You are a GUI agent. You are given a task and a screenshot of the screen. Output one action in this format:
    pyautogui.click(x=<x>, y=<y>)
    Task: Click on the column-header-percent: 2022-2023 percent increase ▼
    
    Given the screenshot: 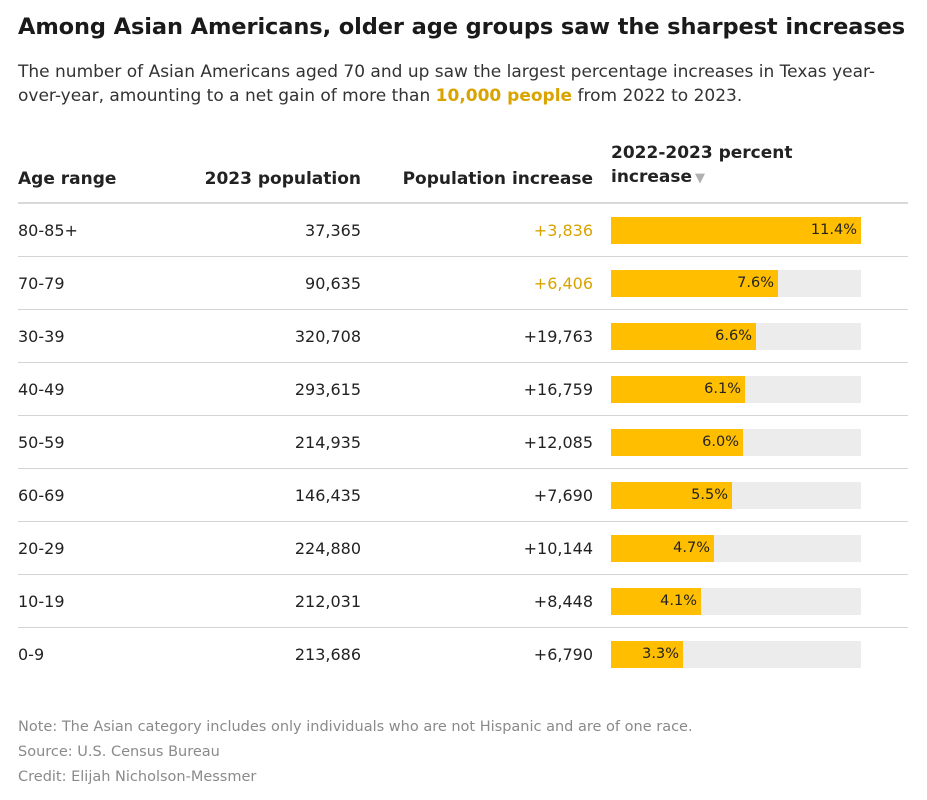 What is the action you would take?
    pyautogui.click(x=750, y=169)
    